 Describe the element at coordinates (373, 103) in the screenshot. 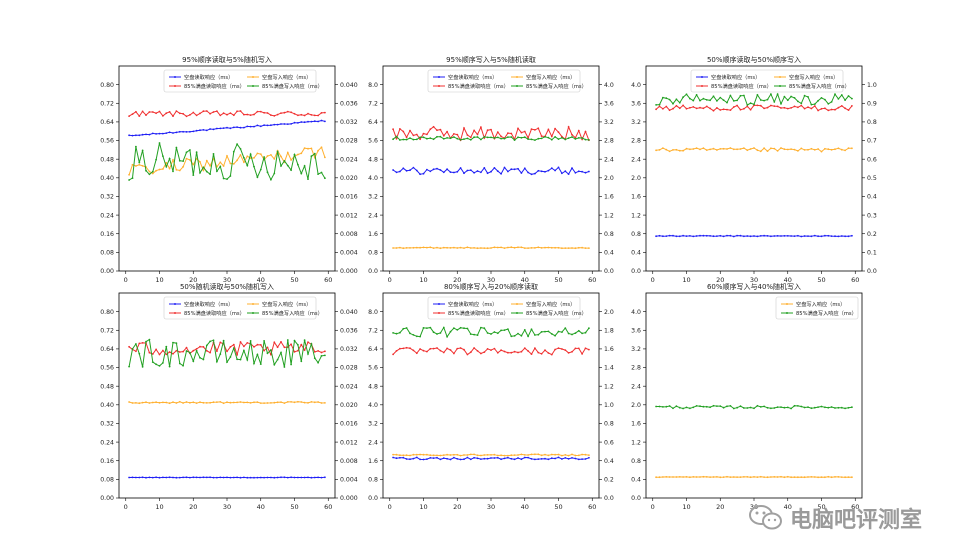

I see `y-left-tick-label: 7.2` at that location.